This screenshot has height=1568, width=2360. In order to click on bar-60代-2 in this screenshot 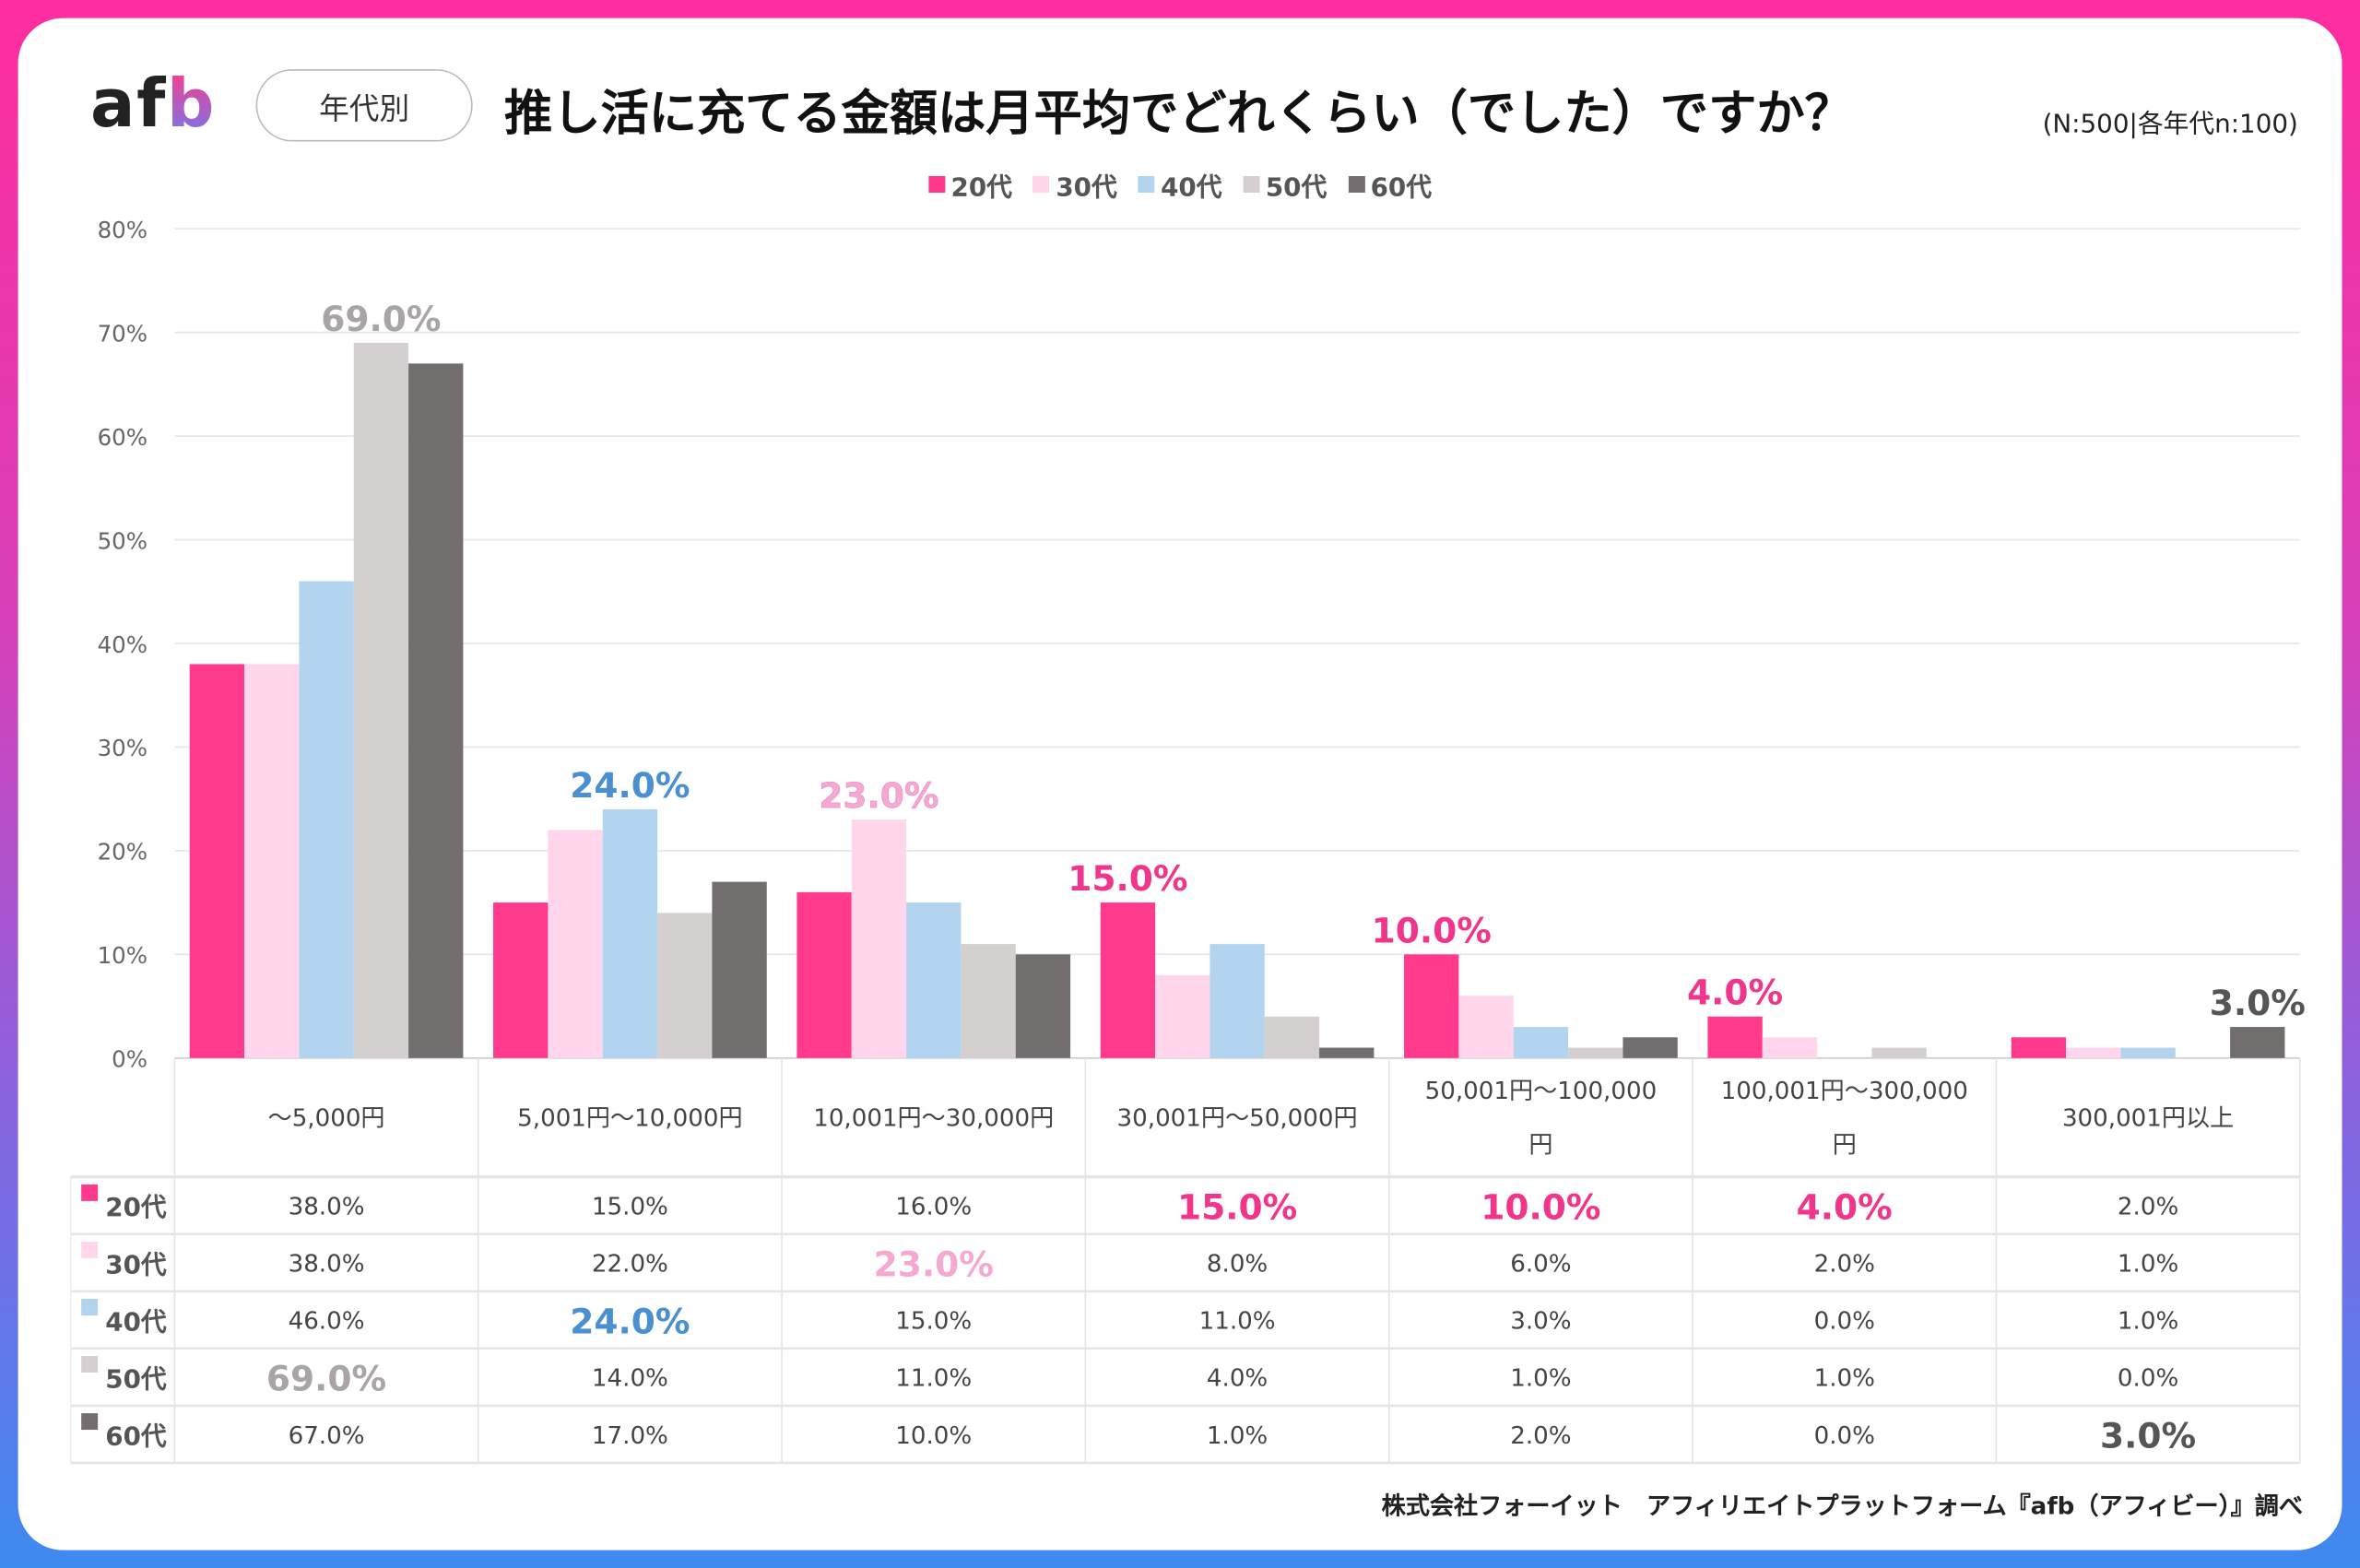, I will do `click(1043, 1006)`.